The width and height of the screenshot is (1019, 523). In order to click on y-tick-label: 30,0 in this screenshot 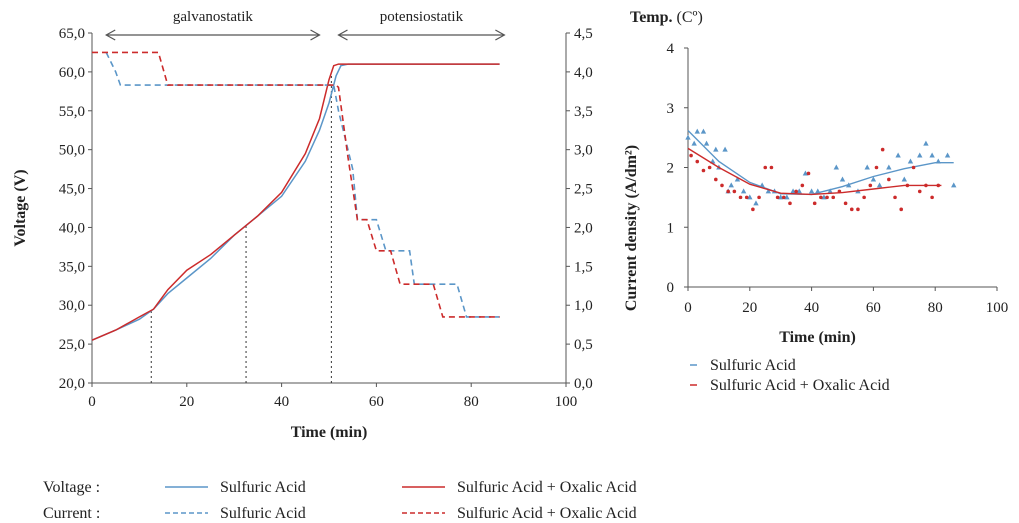, I will do `click(72, 306)`.